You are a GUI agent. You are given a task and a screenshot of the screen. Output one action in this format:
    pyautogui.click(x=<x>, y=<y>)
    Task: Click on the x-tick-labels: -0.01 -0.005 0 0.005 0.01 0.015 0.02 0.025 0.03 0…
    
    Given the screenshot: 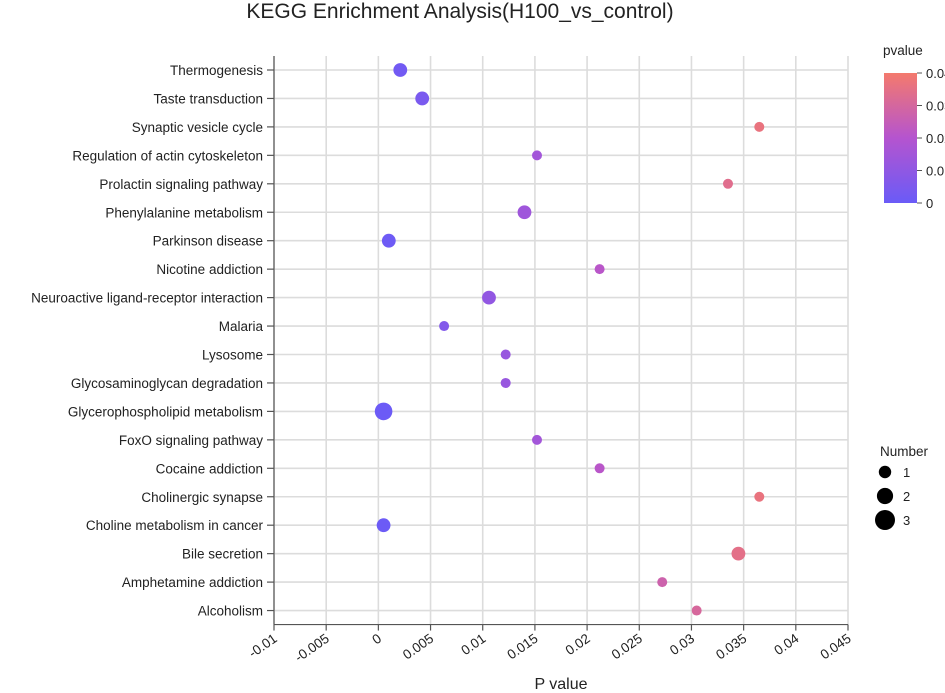 What is the action you would take?
    pyautogui.click(x=550, y=647)
    